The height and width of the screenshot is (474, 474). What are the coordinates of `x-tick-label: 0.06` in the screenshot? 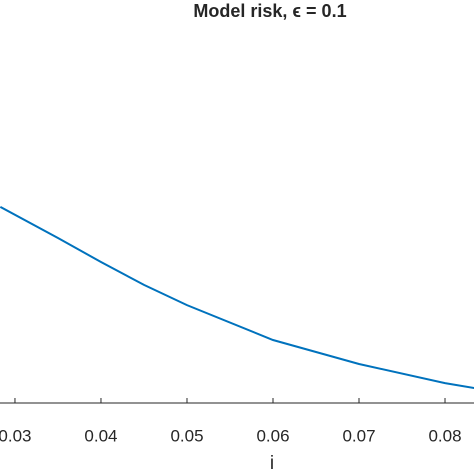 It's located at (272, 435).